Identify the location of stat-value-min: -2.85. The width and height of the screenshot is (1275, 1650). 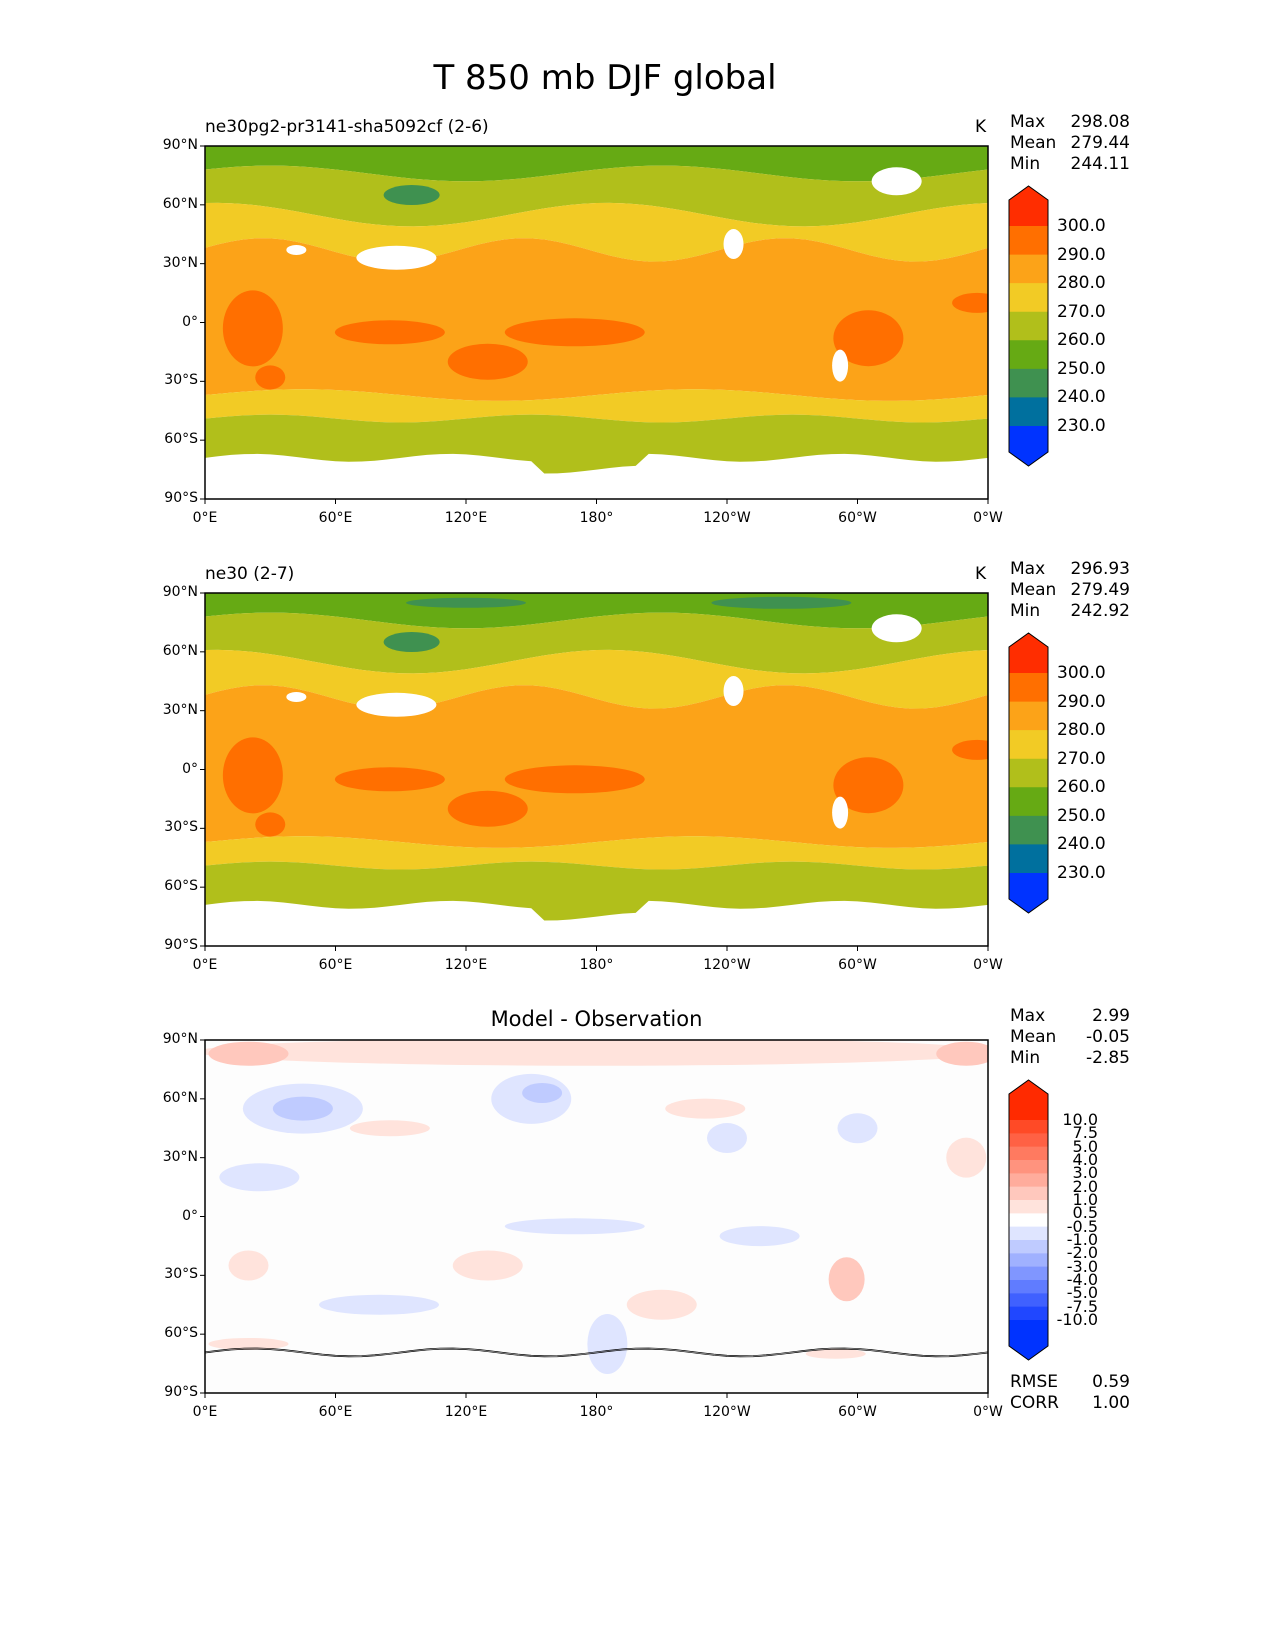
(1108, 1058).